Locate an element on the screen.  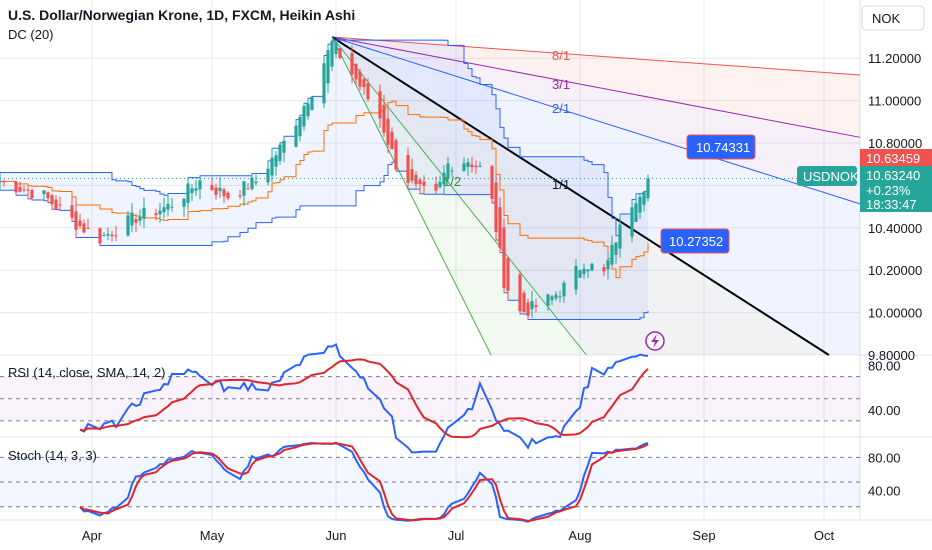
rsi-label: RSI (14, close, SMA, 14, 2) is located at coordinates (87, 372).